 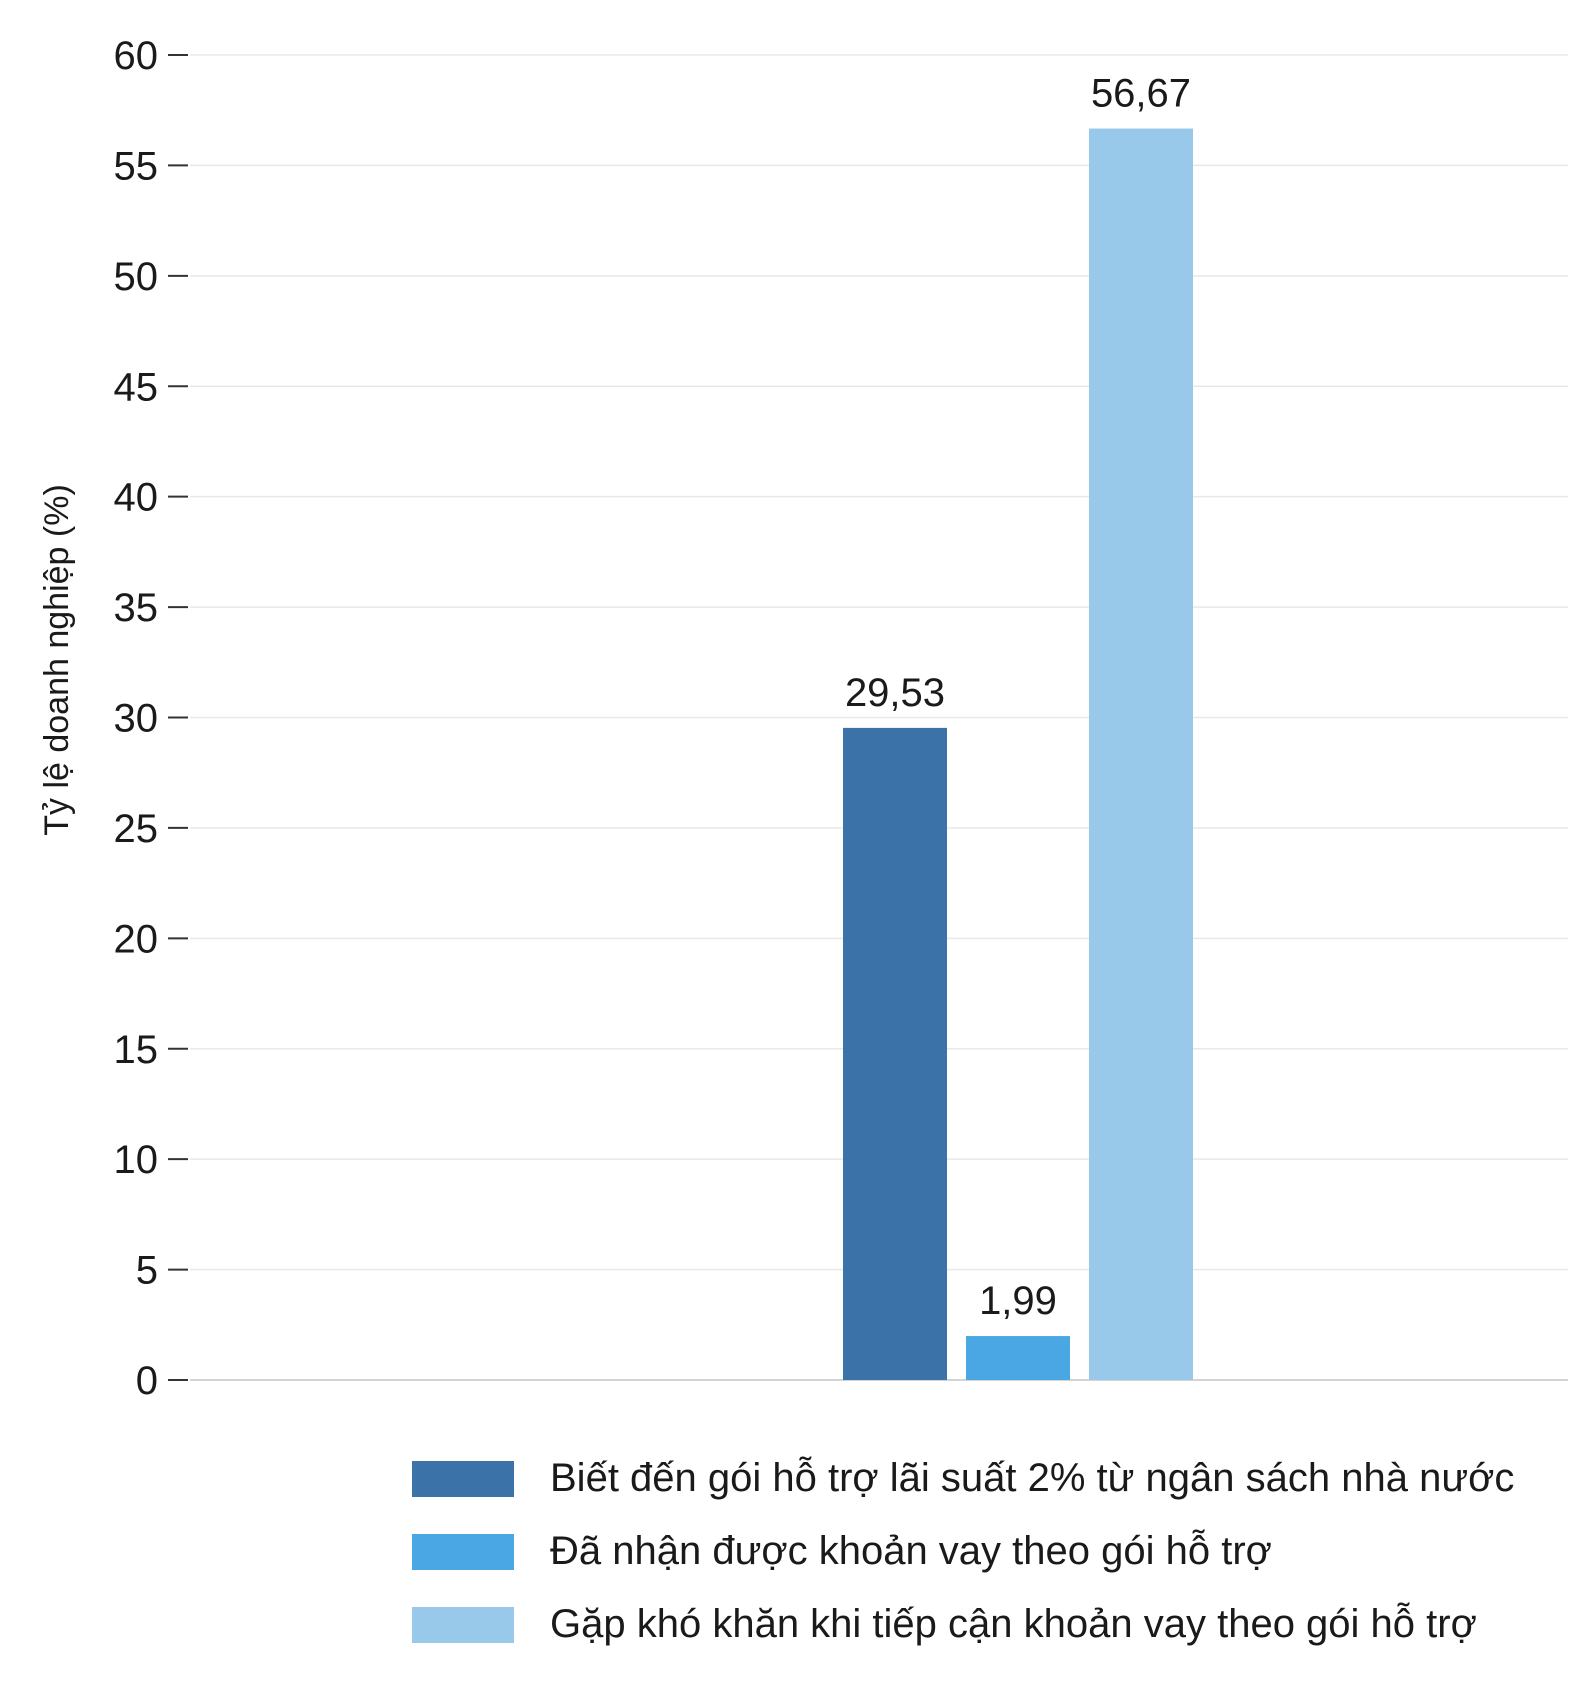 What do you see at coordinates (147, 1381) in the screenshot?
I see `y-tick-label: 0` at bounding box center [147, 1381].